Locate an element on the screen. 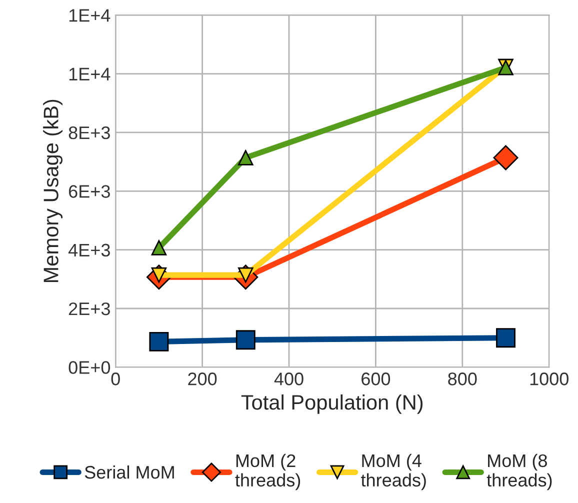 This screenshot has width=578, height=503. x-axis-title: Total Population (N) is located at coordinates (332, 404).